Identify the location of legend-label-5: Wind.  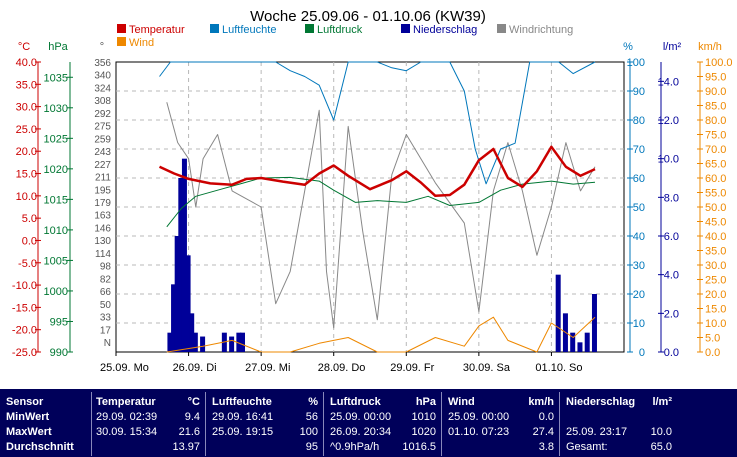
(141, 43).